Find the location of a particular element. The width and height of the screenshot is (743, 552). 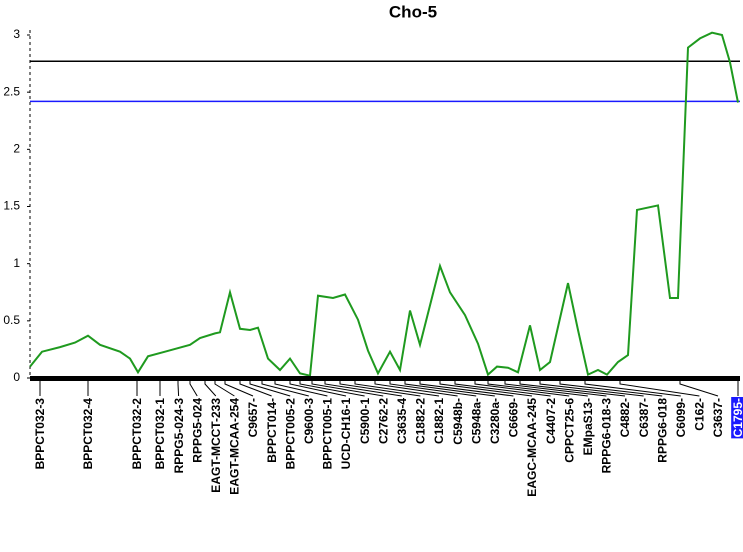

marker-label: EMpaS13- is located at coordinates (588, 426).